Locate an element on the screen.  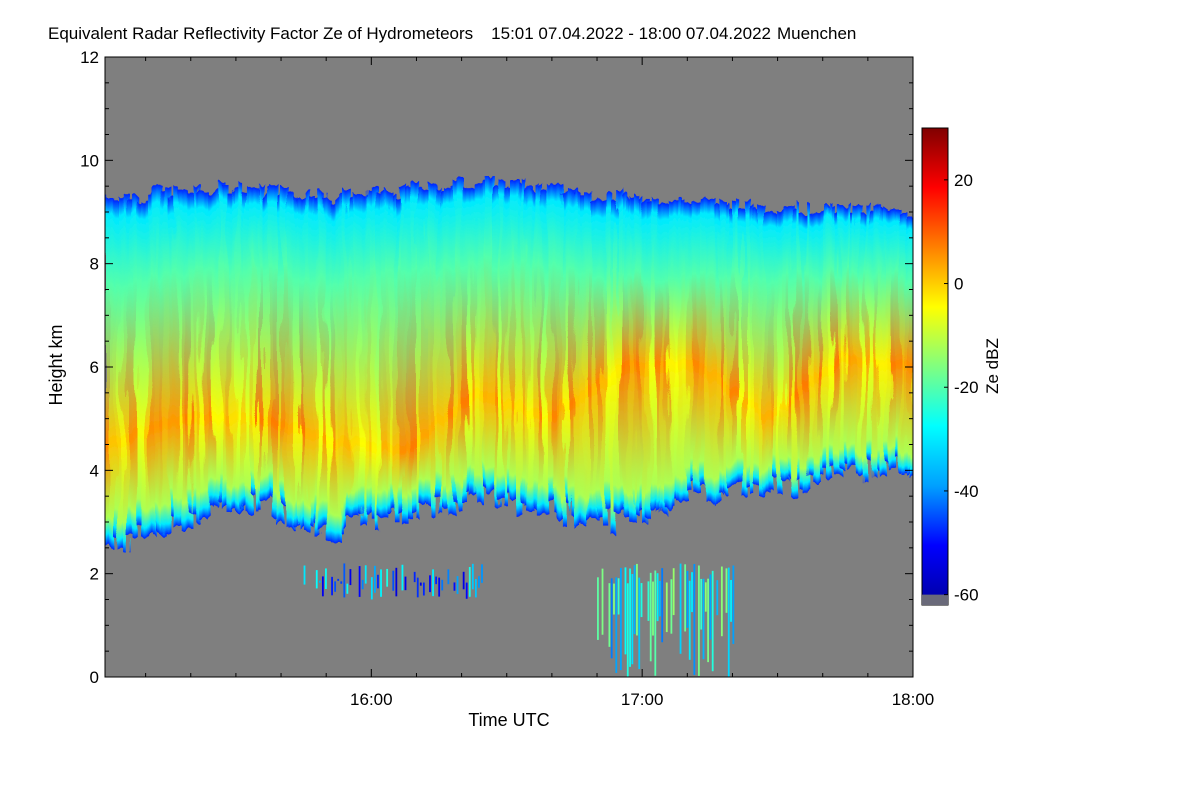
colorbar-tick-label: -40 is located at coordinates (966, 491).